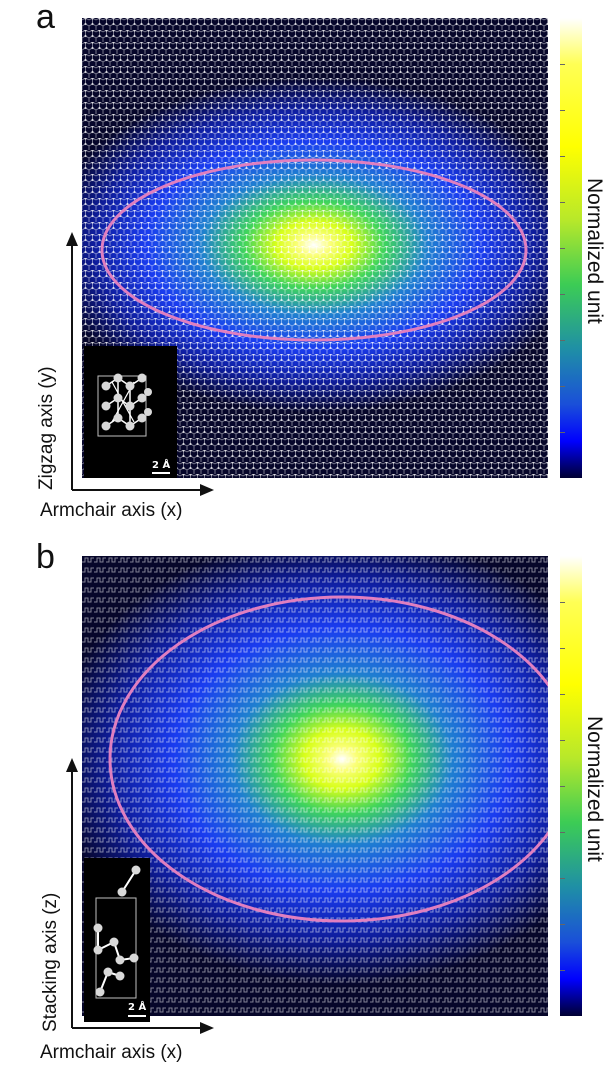  Describe the element at coordinates (46, 428) in the screenshot. I see `y-axis-label: Zigzag axis (y)` at that location.